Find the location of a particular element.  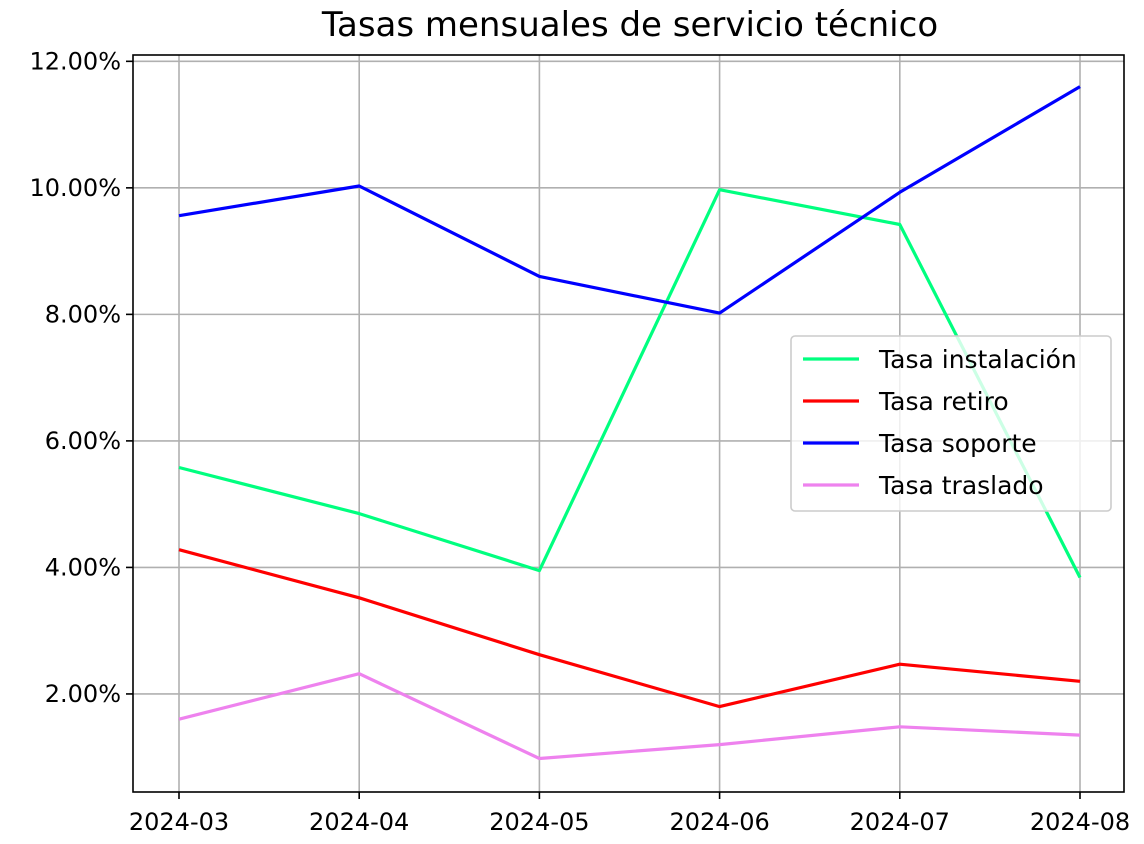

chart-title: Tasas mensuales de servicio técnico is located at coordinates (629, 25).